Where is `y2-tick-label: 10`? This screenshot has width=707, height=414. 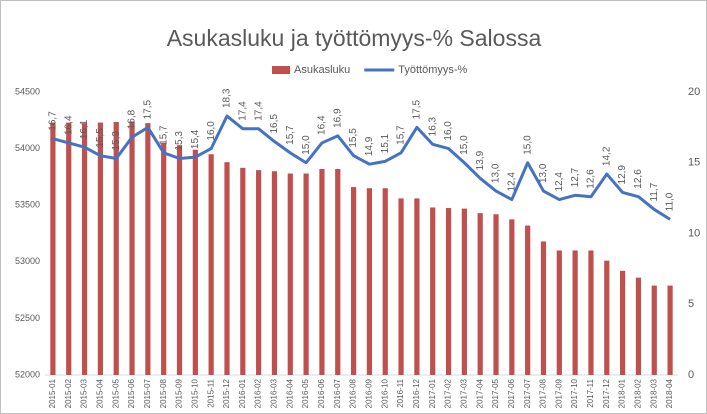 y2-tick-label: 10 is located at coordinates (694, 233).